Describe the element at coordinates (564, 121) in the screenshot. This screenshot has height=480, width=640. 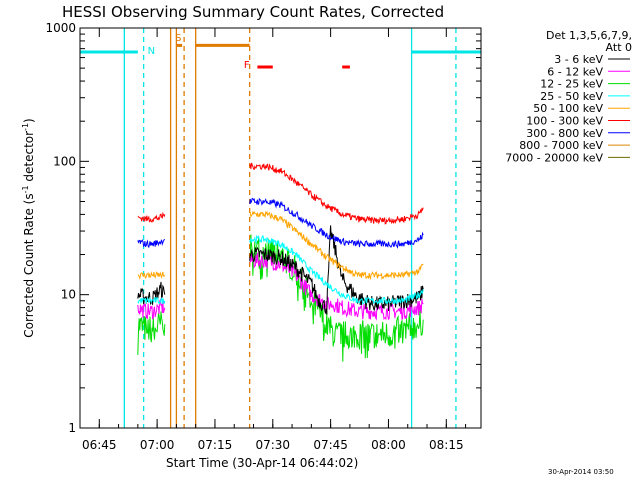
I see `legend-label-5: 100 - 300 keV` at that location.